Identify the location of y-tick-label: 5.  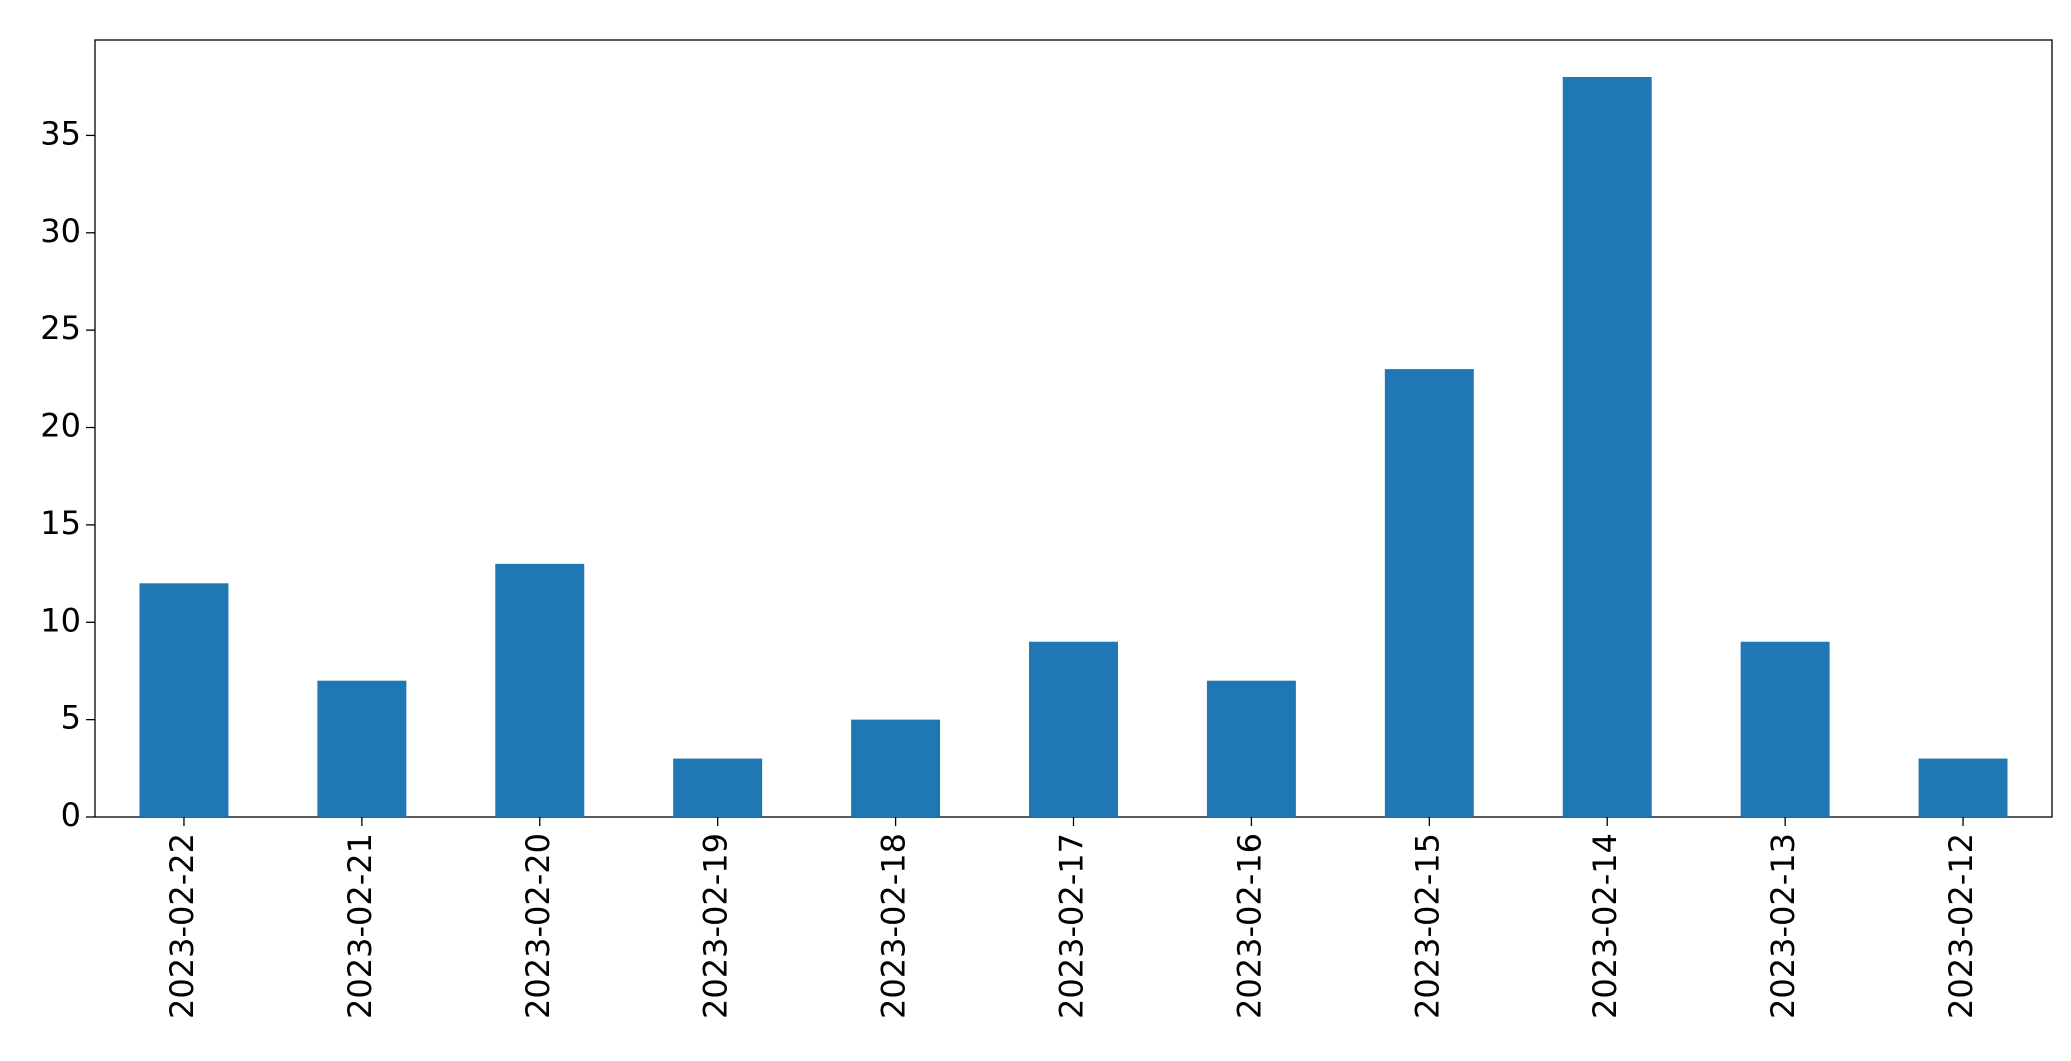
(71, 718).